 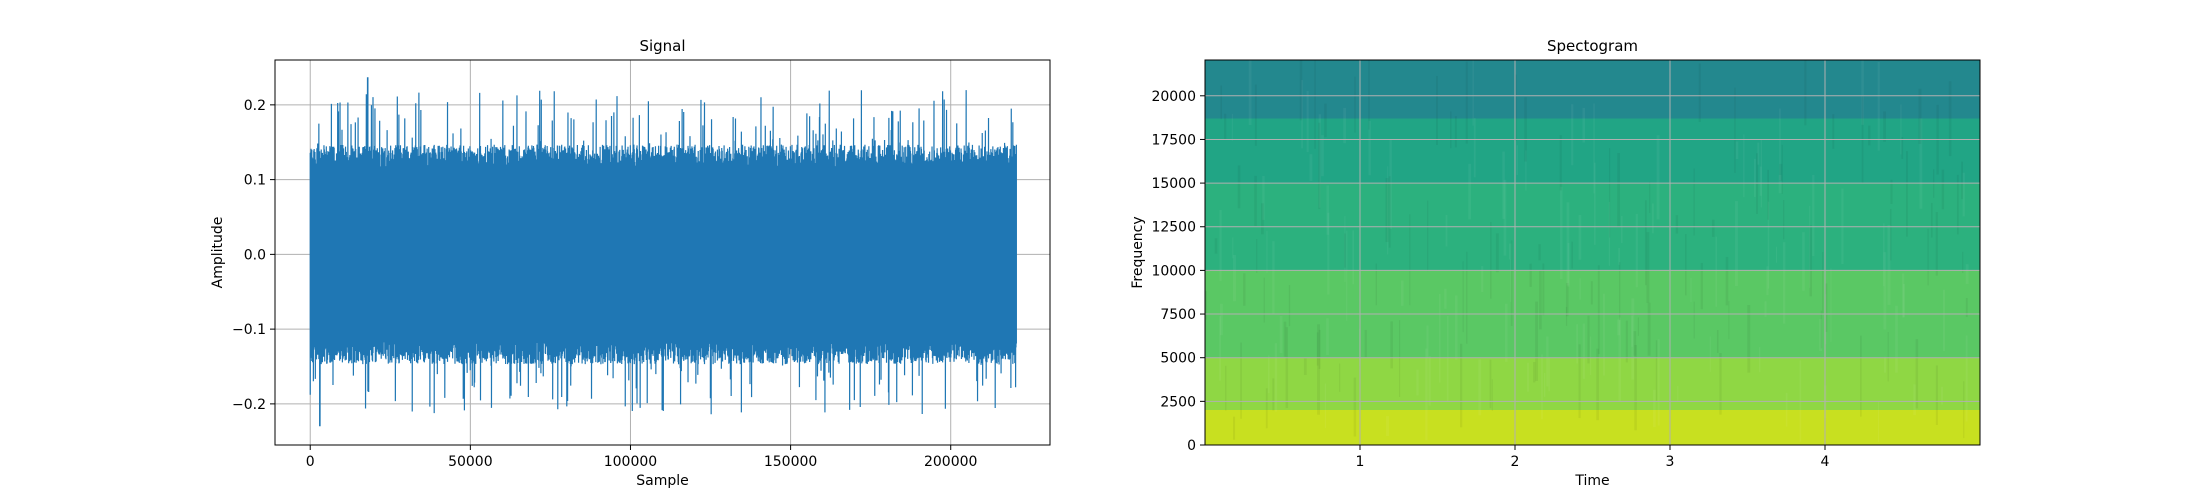 I want to click on spectrogram-x-tick-label: 1, so click(x=1360, y=462).